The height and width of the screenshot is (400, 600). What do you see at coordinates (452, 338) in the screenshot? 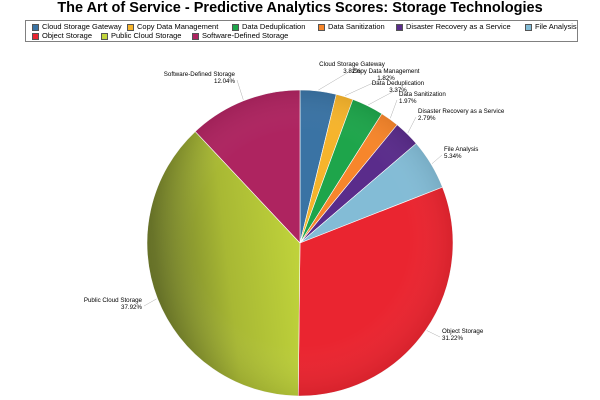
I see `slice-label-value: 31.22%` at bounding box center [452, 338].